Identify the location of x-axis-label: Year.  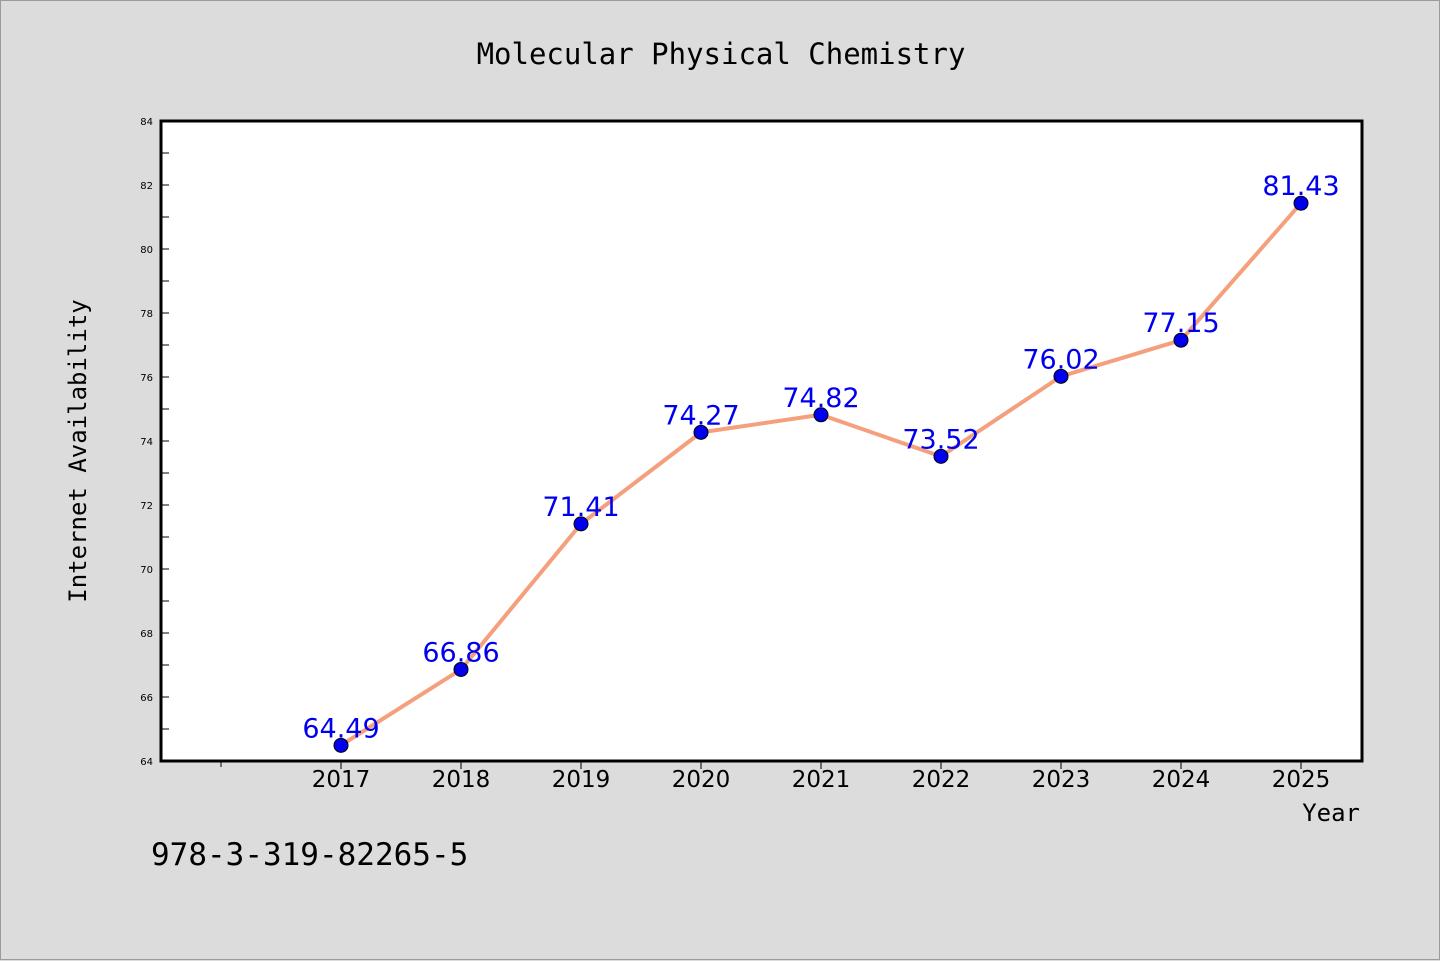
(1331, 813).